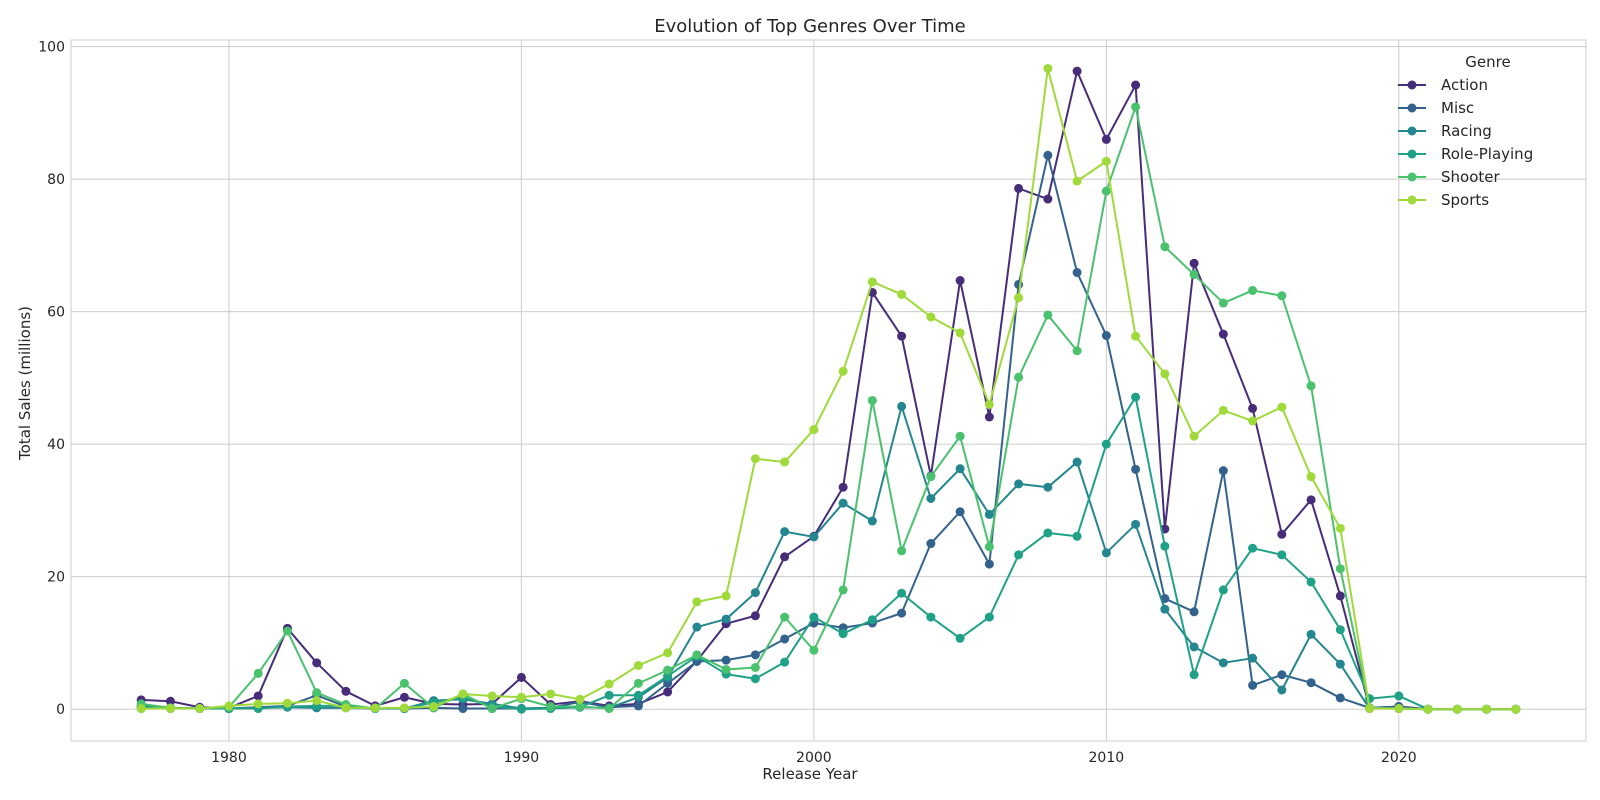 The width and height of the screenshot is (1600, 800). I want to click on y-tick-label: 20, so click(56, 578).